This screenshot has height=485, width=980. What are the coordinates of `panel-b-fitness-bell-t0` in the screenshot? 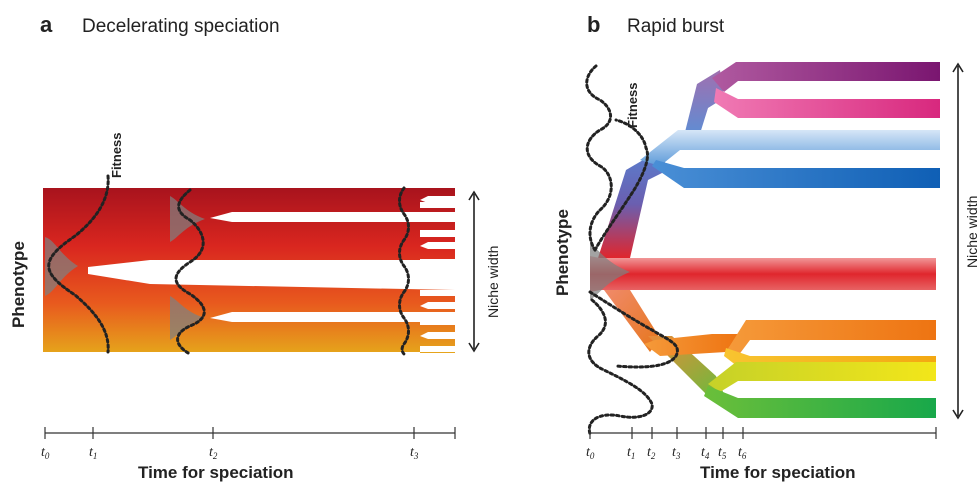 It's located at (610, 272).